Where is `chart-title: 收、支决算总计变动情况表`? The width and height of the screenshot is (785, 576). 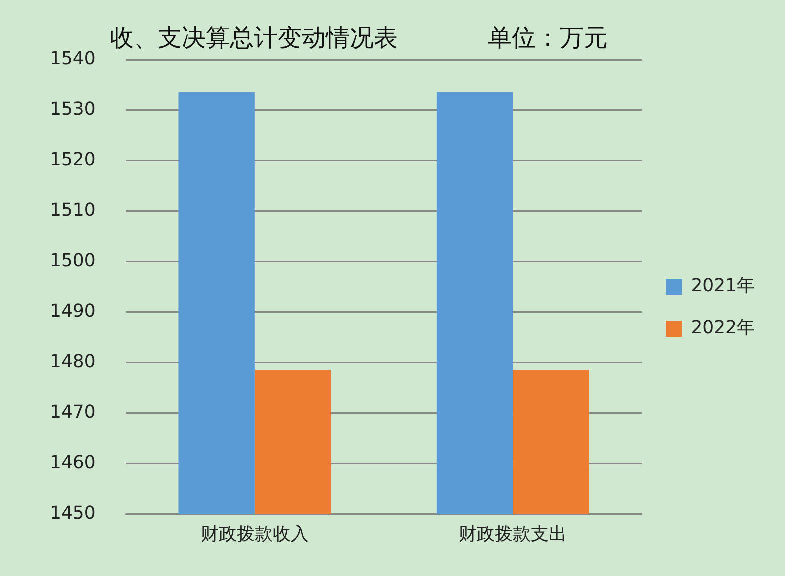 chart-title: 收、支决算总计变动情况表 is located at coordinates (254, 38).